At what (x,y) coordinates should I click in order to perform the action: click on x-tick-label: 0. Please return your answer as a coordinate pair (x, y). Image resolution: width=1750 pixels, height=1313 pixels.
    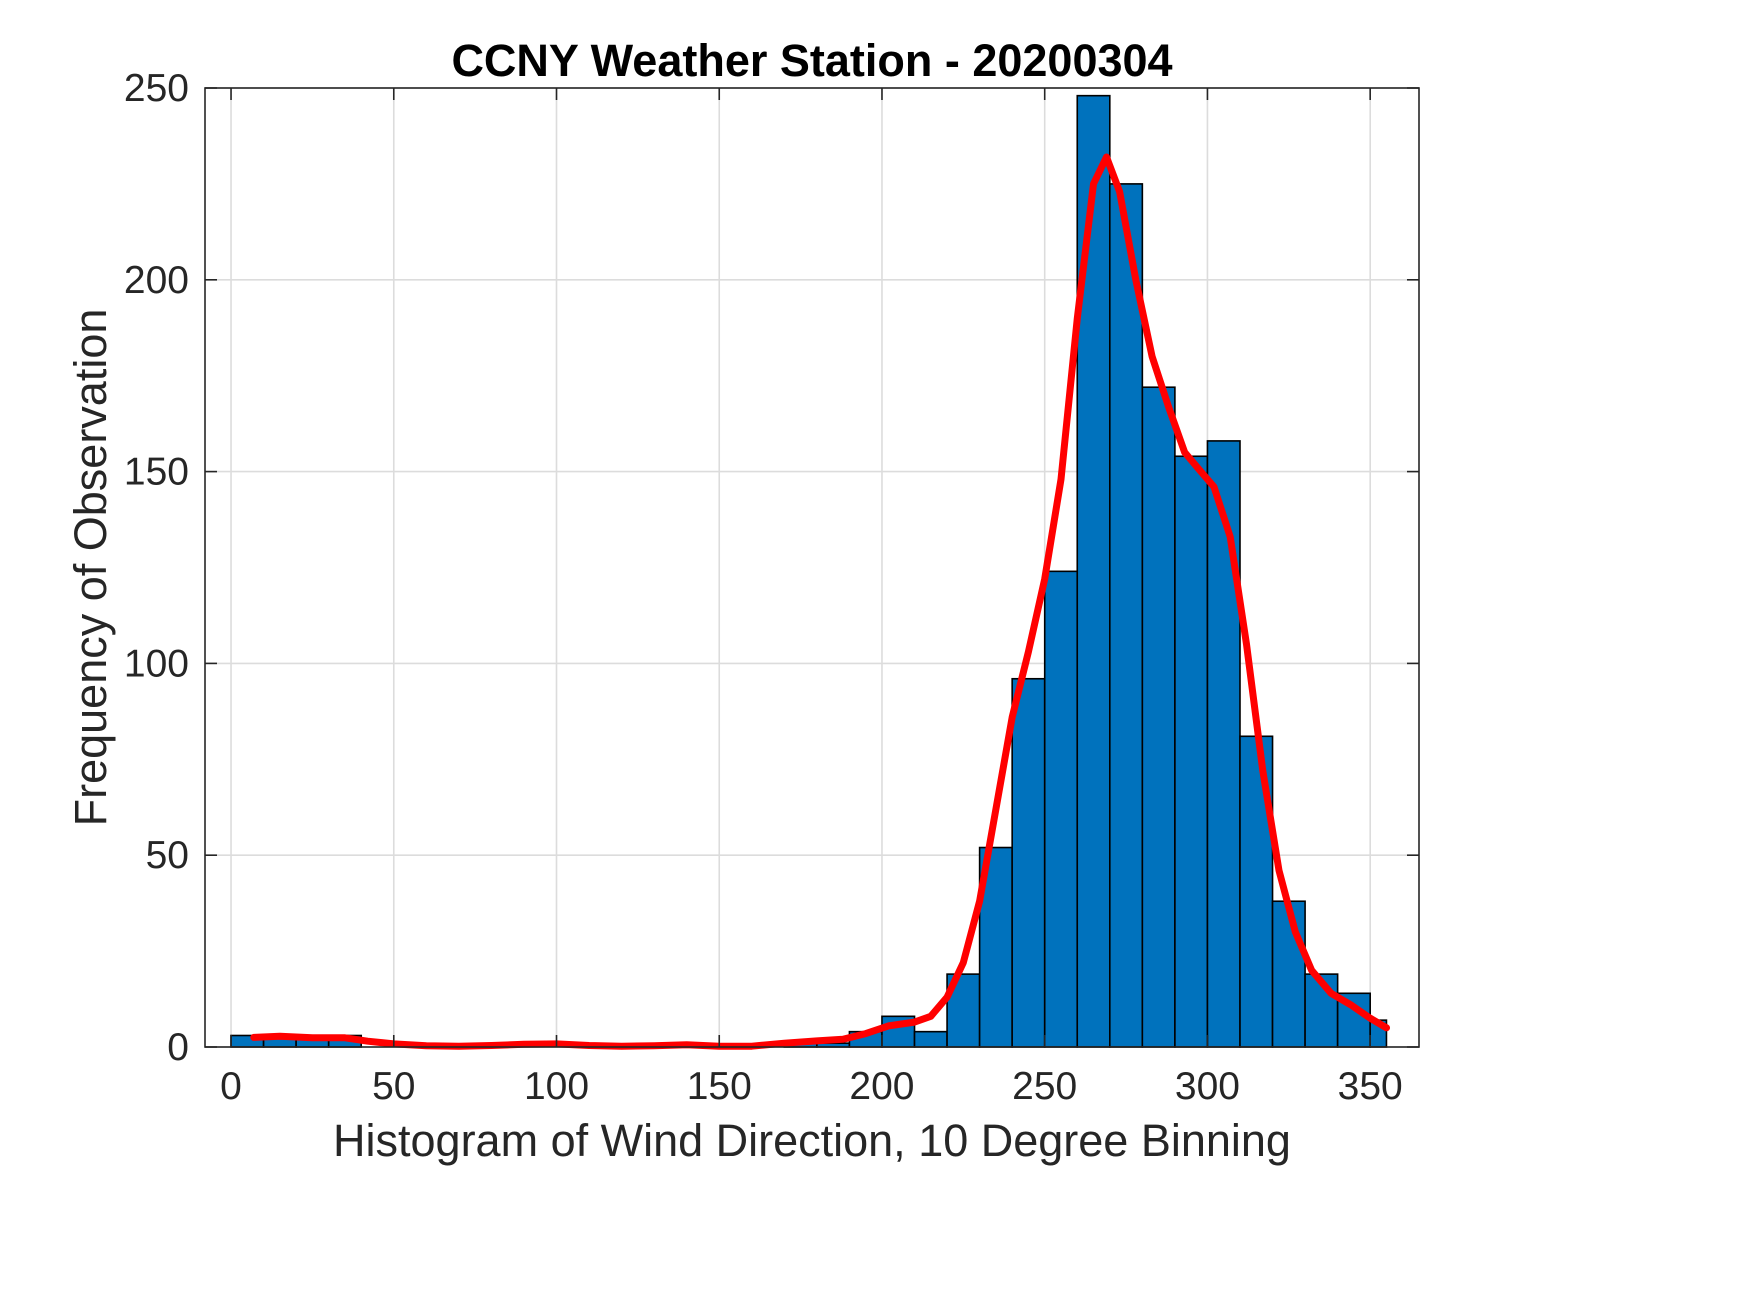
    Looking at the image, I should click on (231, 1086).